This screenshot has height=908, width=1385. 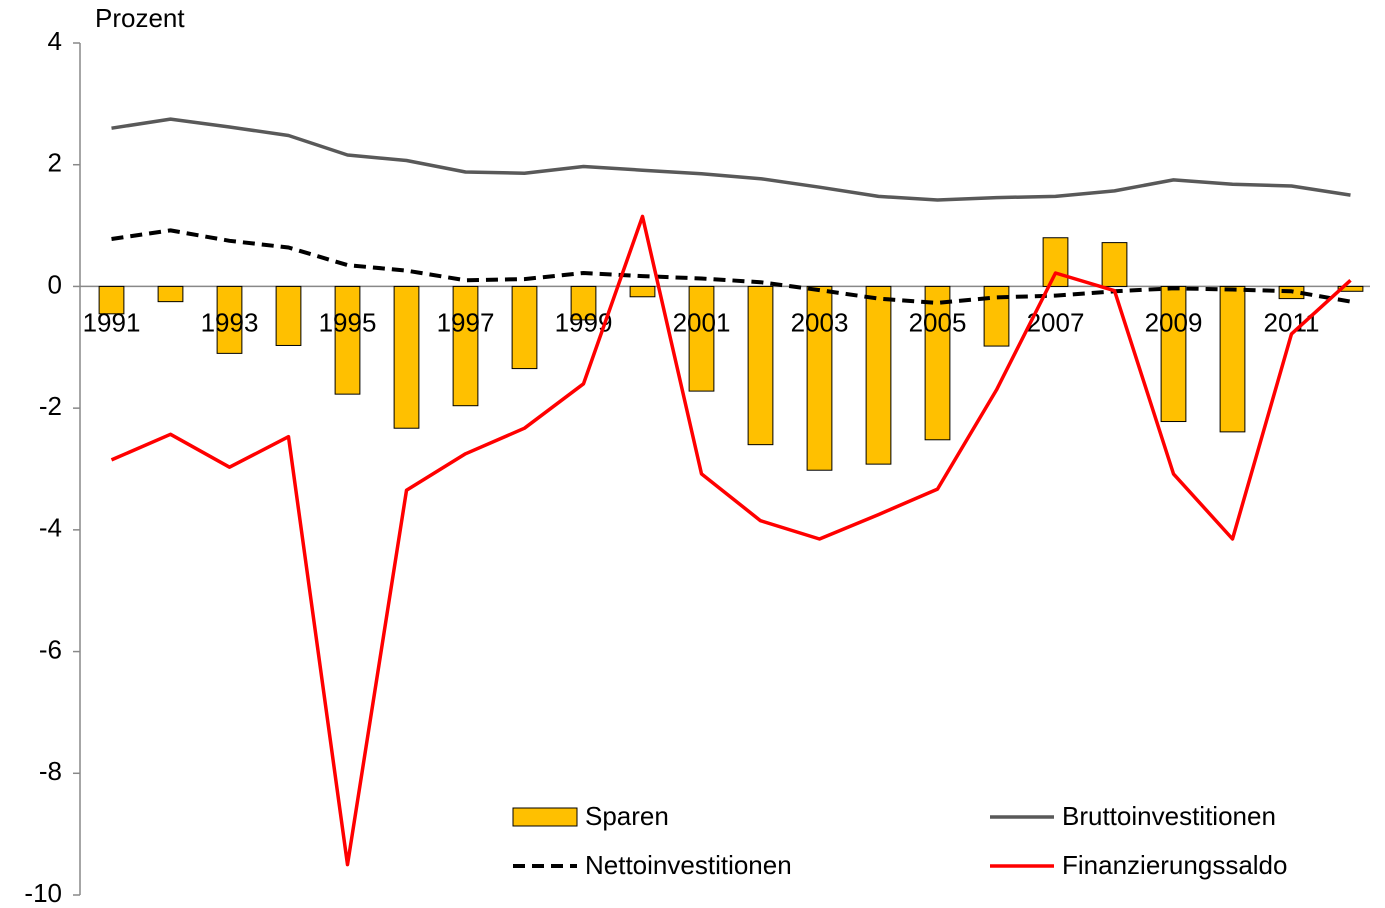 What do you see at coordinates (688, 865) in the screenshot?
I see `legend-label: Nettoinvestitionen` at bounding box center [688, 865].